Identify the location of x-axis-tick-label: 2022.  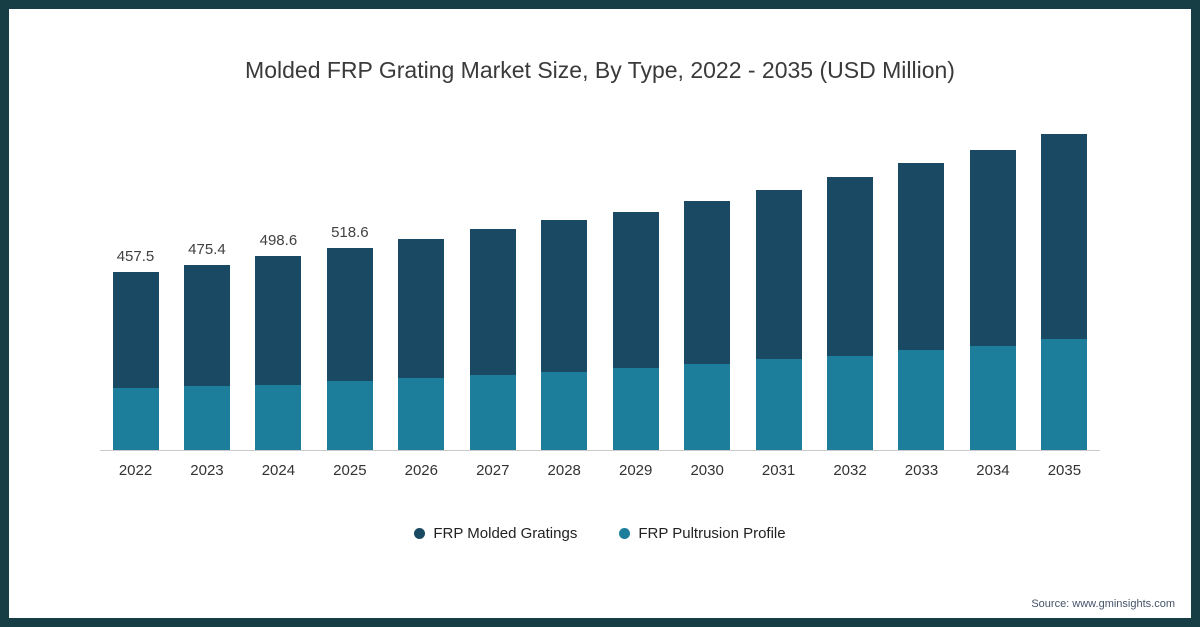
(135, 470).